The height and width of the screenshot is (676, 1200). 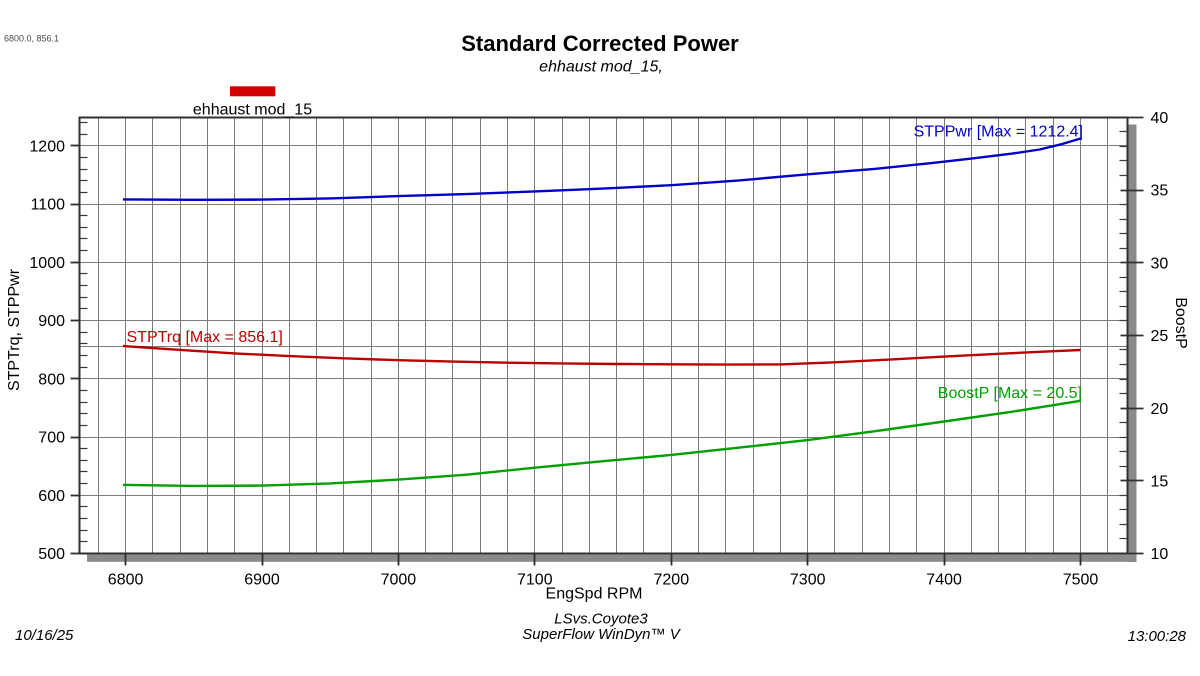 What do you see at coordinates (998, 132) in the screenshot?
I see `svg-text: STPPwr [Max = 1212.4]` at bounding box center [998, 132].